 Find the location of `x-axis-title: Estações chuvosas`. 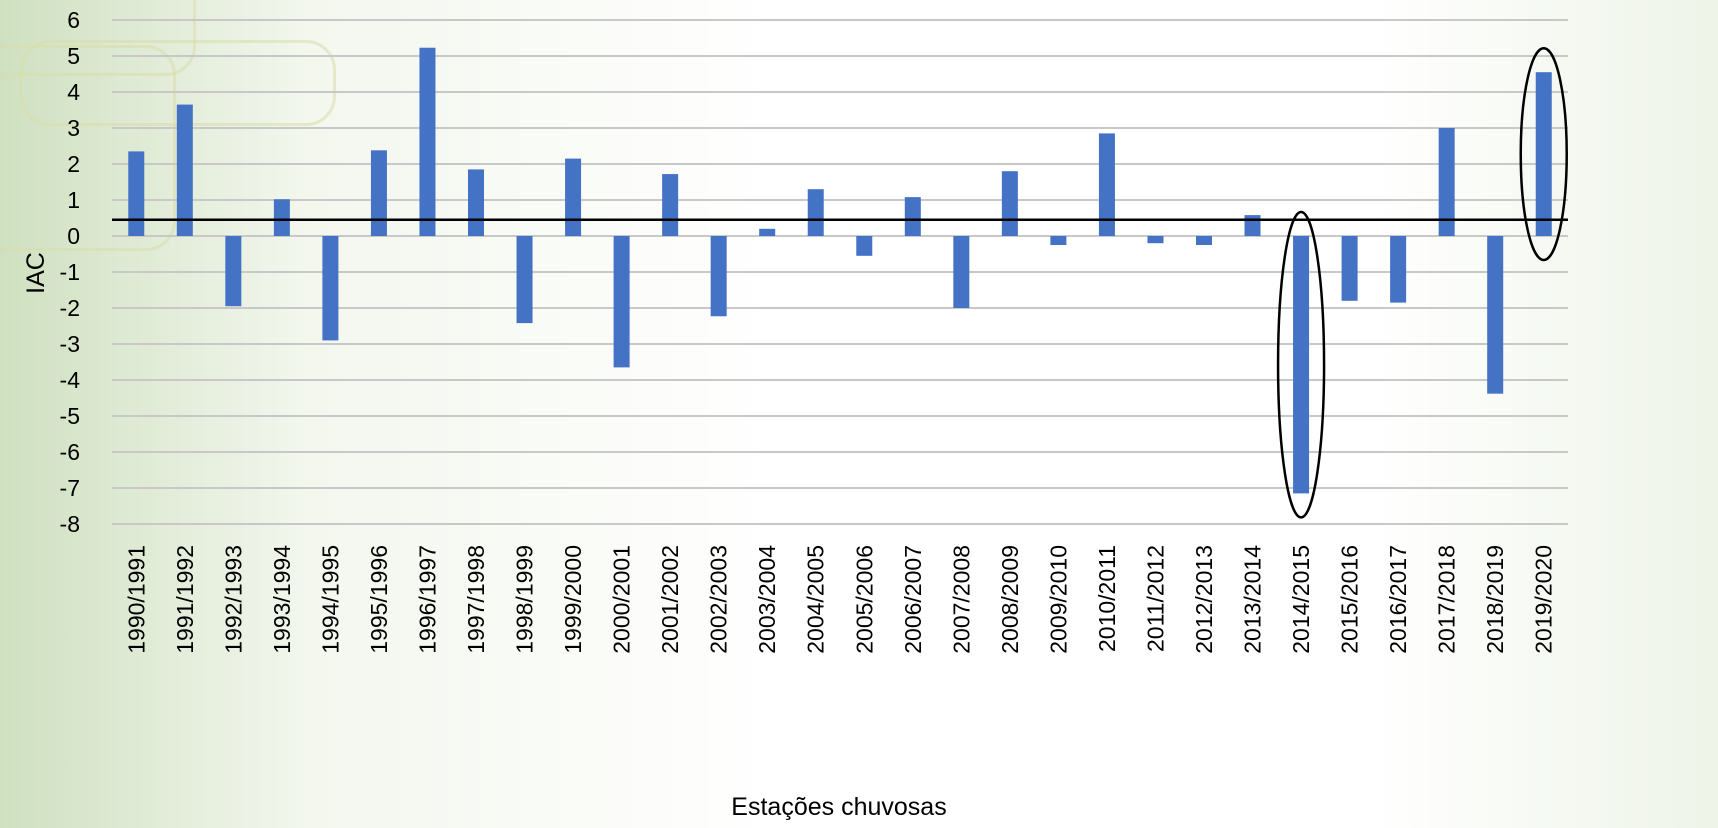

x-axis-title: Estações chuvosas is located at coordinates (838, 807).